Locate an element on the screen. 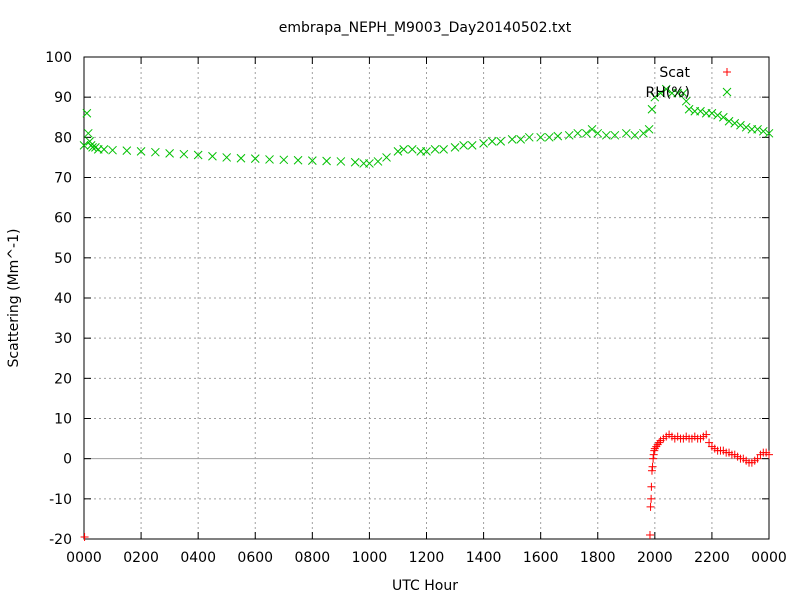 The image size is (800, 600). y-tick-label: 90 is located at coordinates (63, 98).